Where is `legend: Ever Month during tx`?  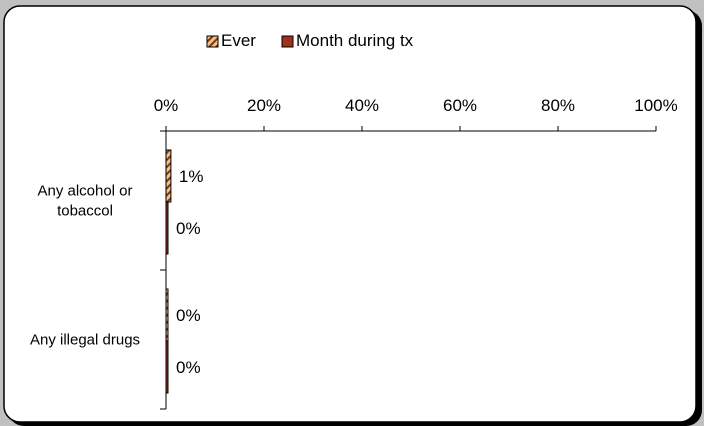 legend: Ever Month during tx is located at coordinates (310, 40).